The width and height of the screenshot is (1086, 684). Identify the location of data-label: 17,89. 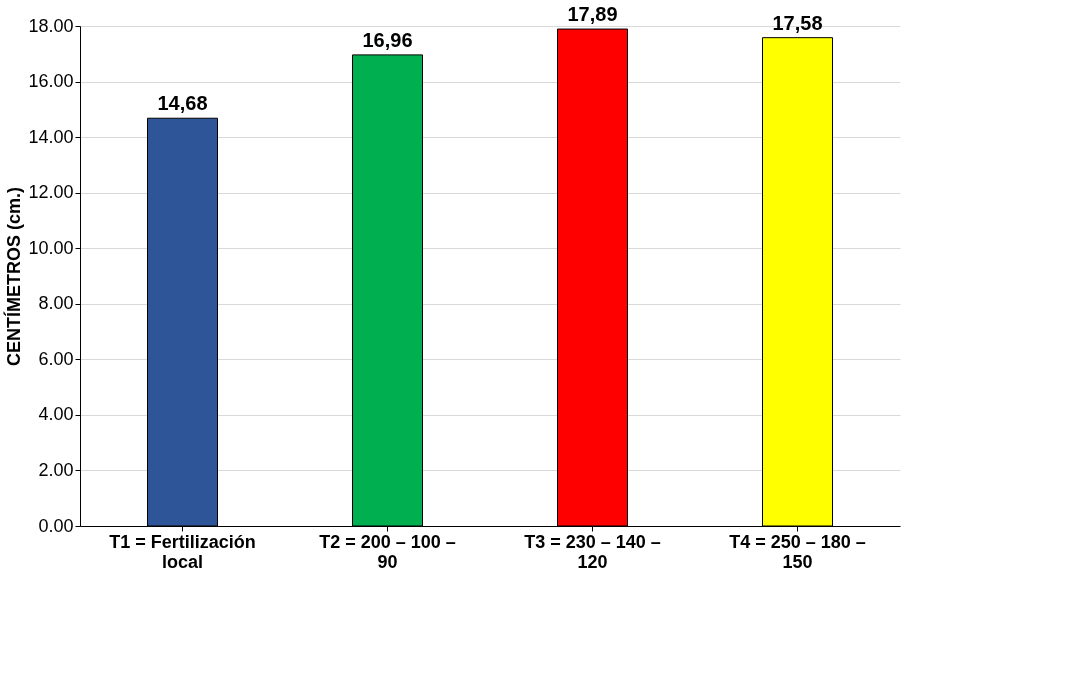
(592, 14).